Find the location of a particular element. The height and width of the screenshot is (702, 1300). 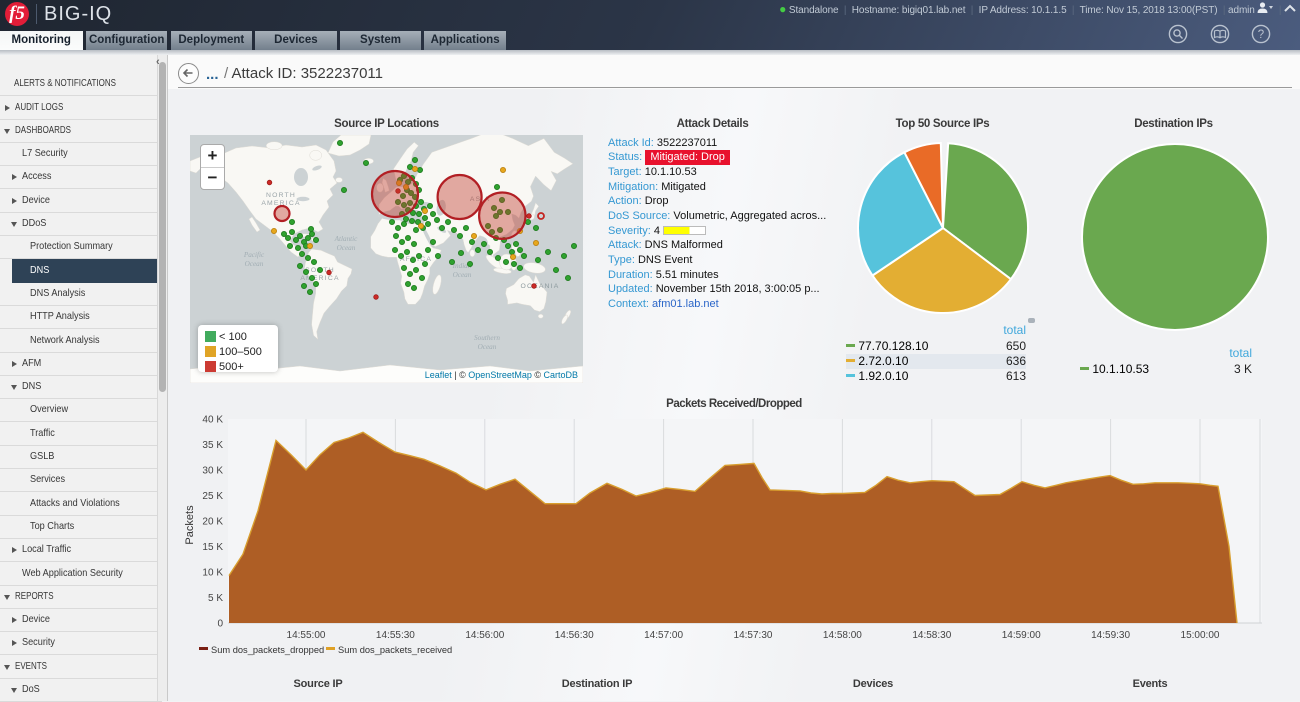

svg-text: Southern is located at coordinates (487, 338).